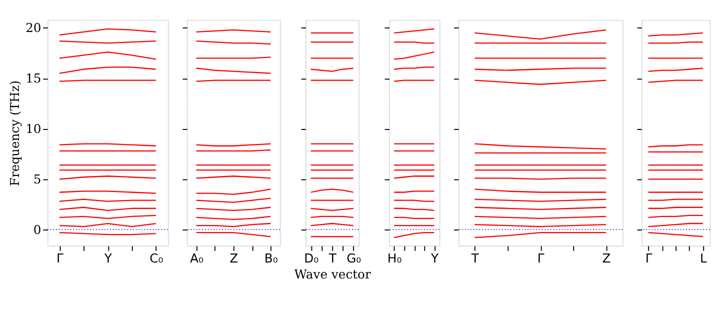  I want to click on x-tick-label: A₀, so click(197, 258).